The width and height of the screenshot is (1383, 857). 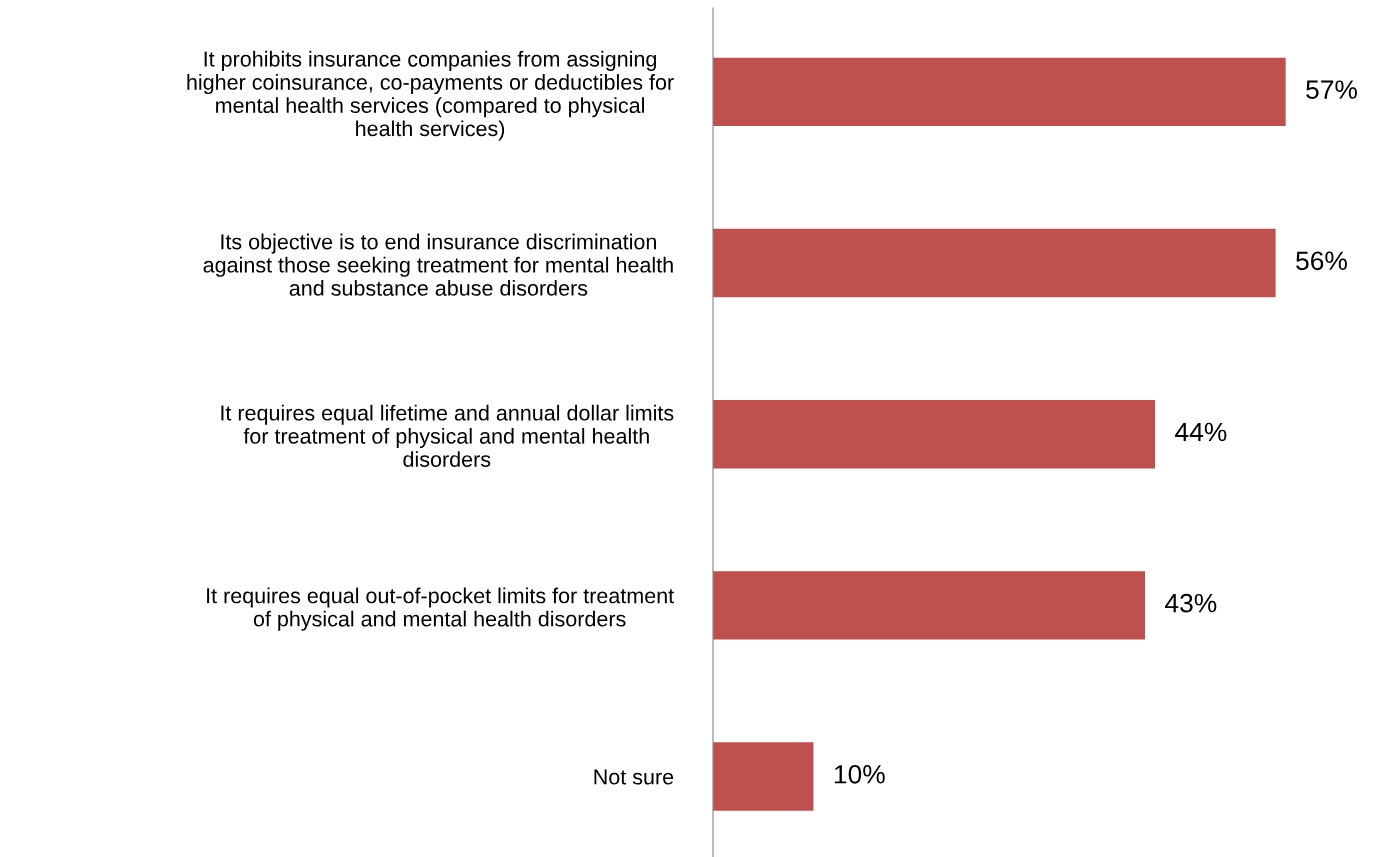 What do you see at coordinates (859, 774) in the screenshot?
I see `data-label: 10%` at bounding box center [859, 774].